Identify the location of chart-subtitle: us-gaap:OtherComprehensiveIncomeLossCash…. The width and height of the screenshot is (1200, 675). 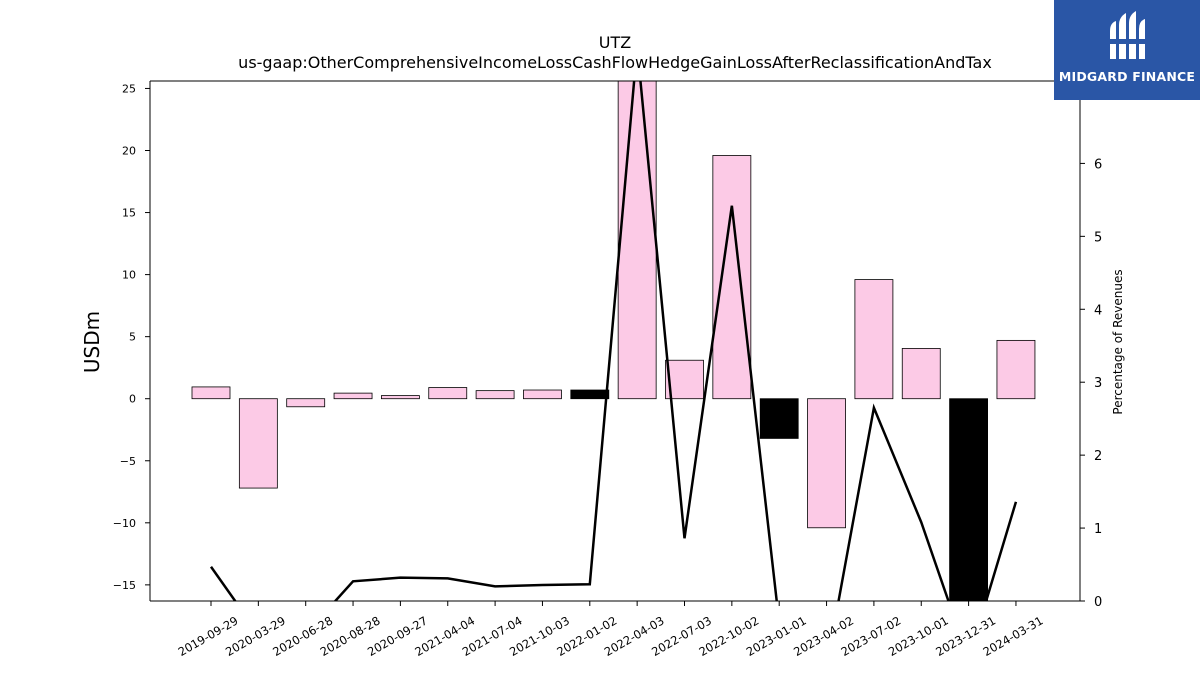
(615, 62).